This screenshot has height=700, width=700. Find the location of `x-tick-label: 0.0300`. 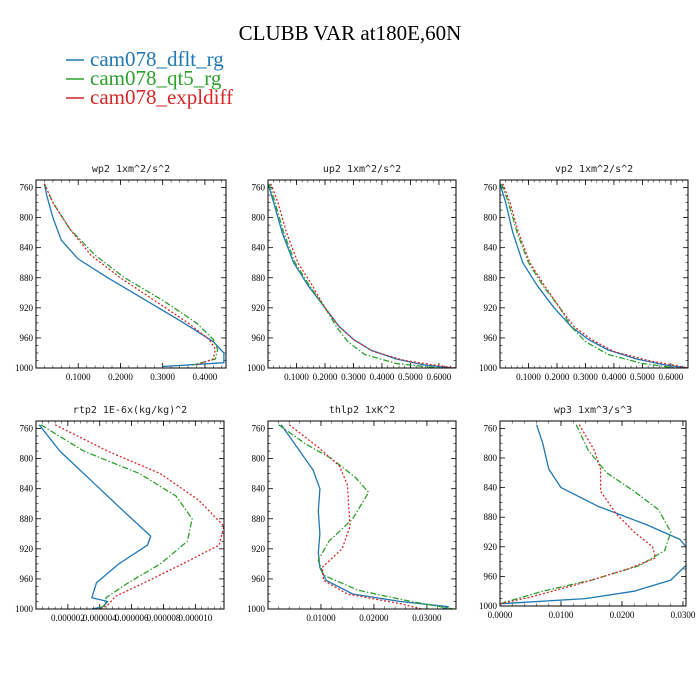

x-tick-label: 0.0300 is located at coordinates (683, 615).